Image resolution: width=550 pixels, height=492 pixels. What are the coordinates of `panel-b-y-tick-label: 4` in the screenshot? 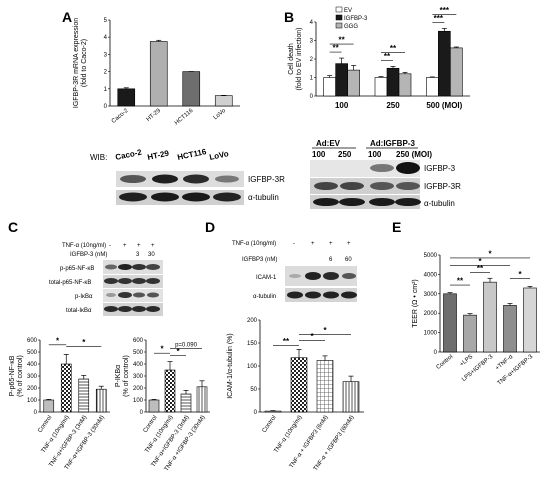 It's located at (312, 23).